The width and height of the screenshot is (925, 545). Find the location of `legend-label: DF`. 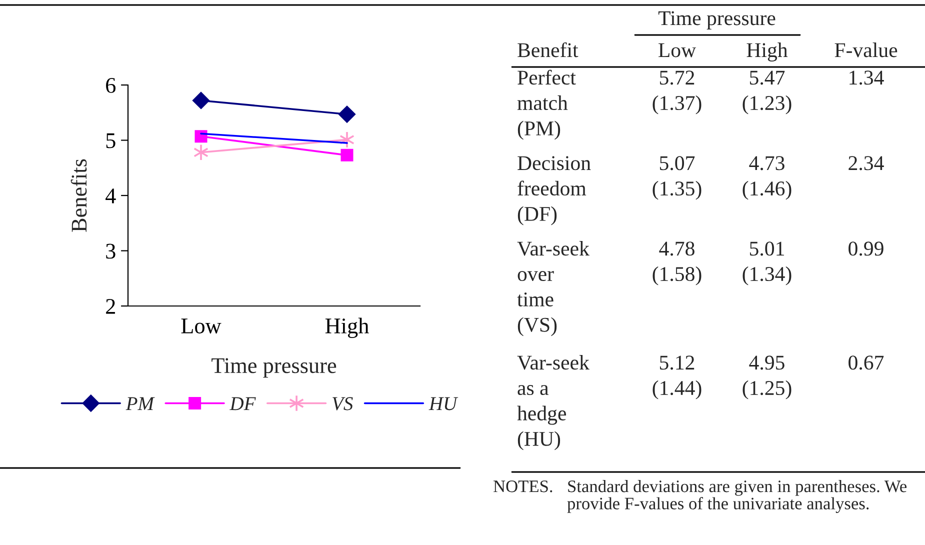

legend-label: DF is located at coordinates (243, 403).